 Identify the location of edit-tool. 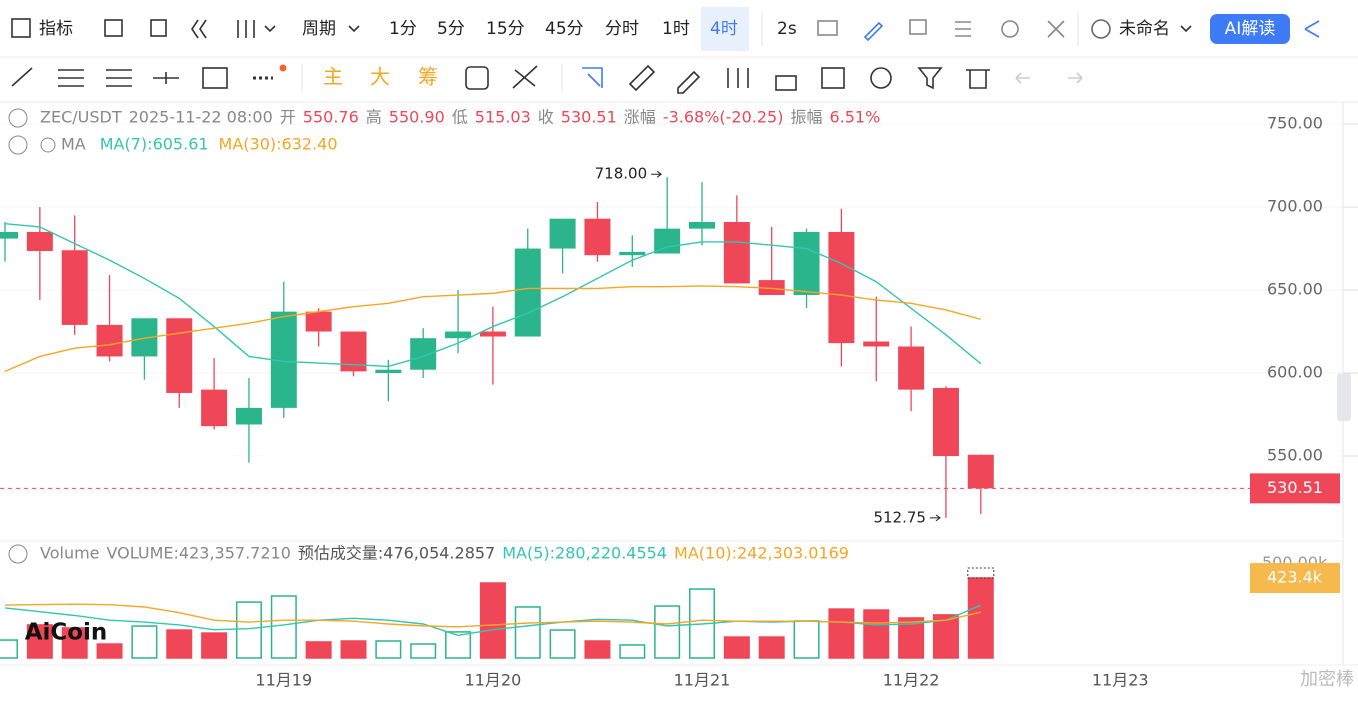
(833, 78).